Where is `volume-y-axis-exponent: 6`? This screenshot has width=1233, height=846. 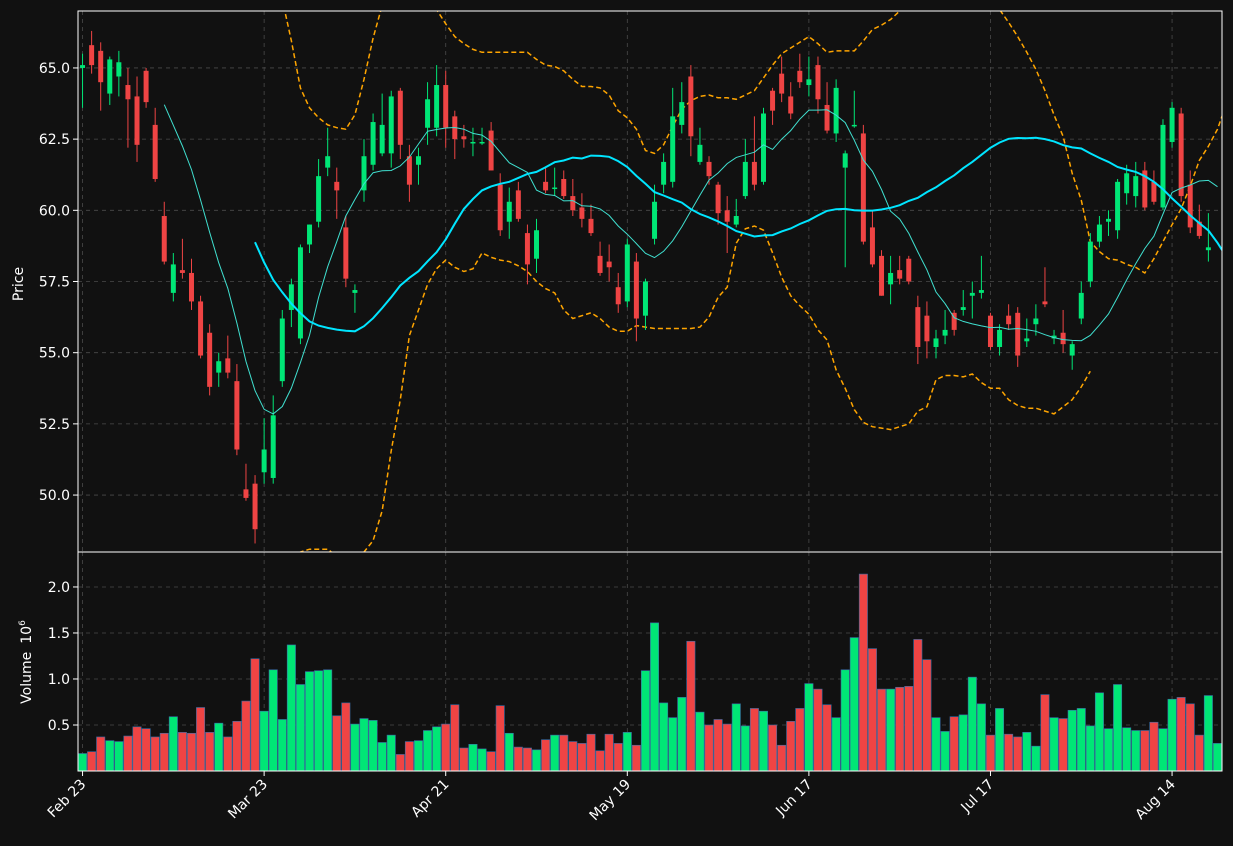
volume-y-axis-exponent: 6 is located at coordinates (23, 623).